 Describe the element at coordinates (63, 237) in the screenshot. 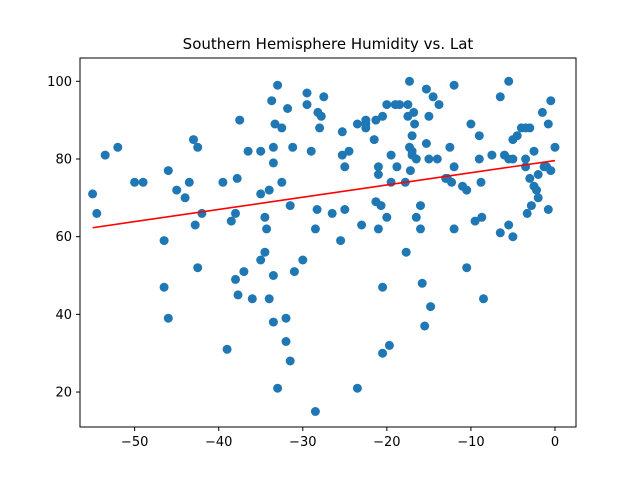

I see `y-tick-label: 60` at that location.